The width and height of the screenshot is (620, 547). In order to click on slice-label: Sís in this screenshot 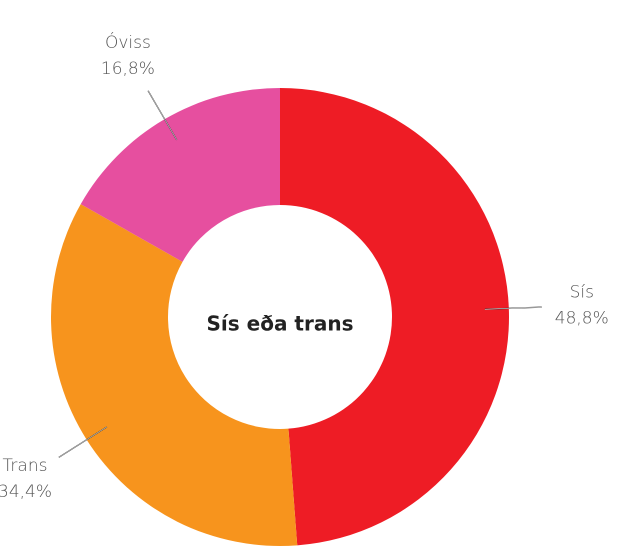, I will do `click(582, 293)`.